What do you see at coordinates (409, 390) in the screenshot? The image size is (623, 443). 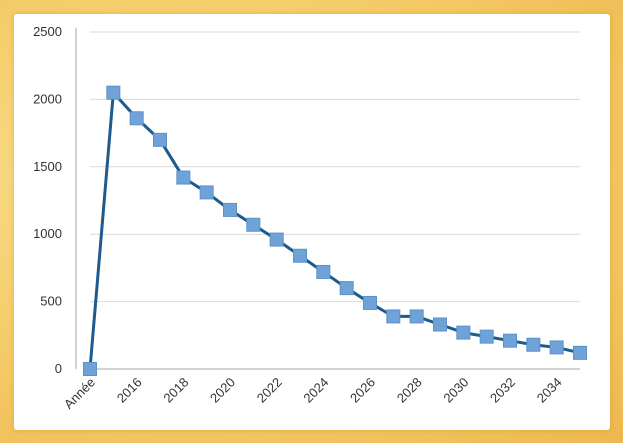 I see `x-tick-label: 2028` at bounding box center [409, 390].